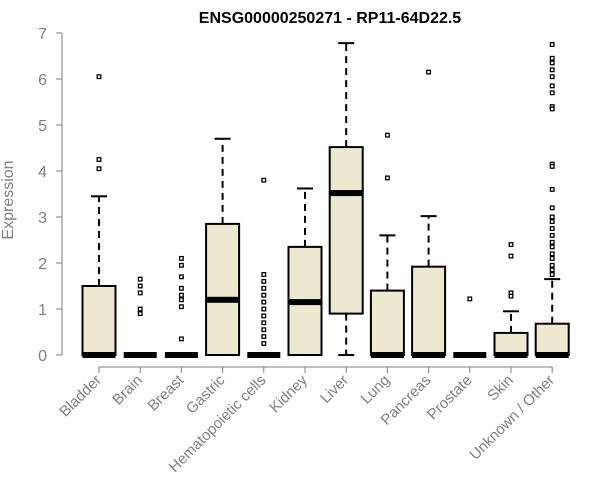 This screenshot has width=600, height=500. I want to click on x-tick-label: Kidney, so click(288, 393).